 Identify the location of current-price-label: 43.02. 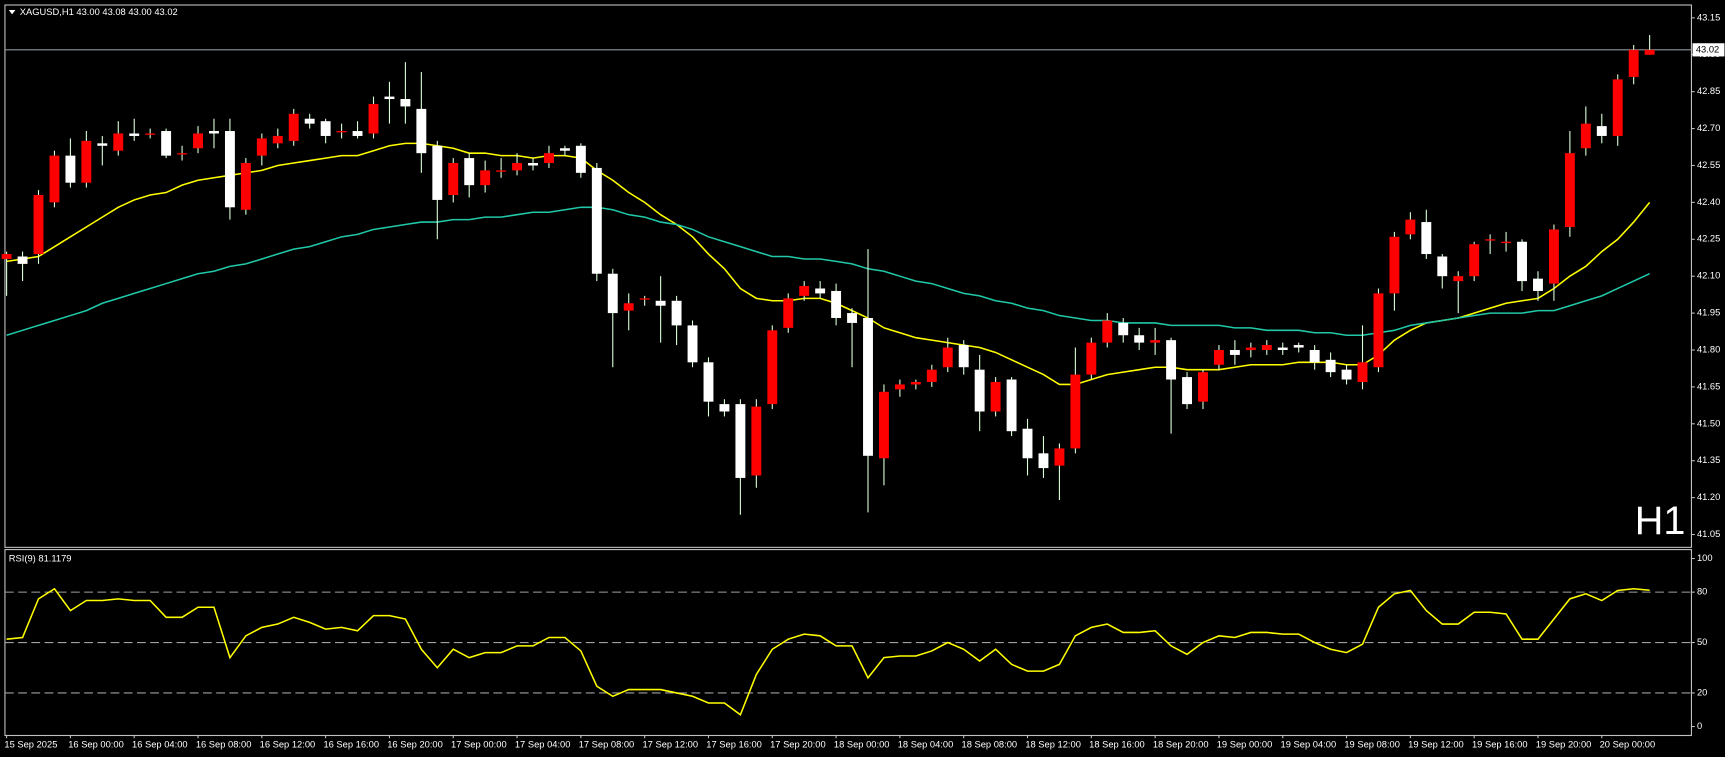
(1707, 49).